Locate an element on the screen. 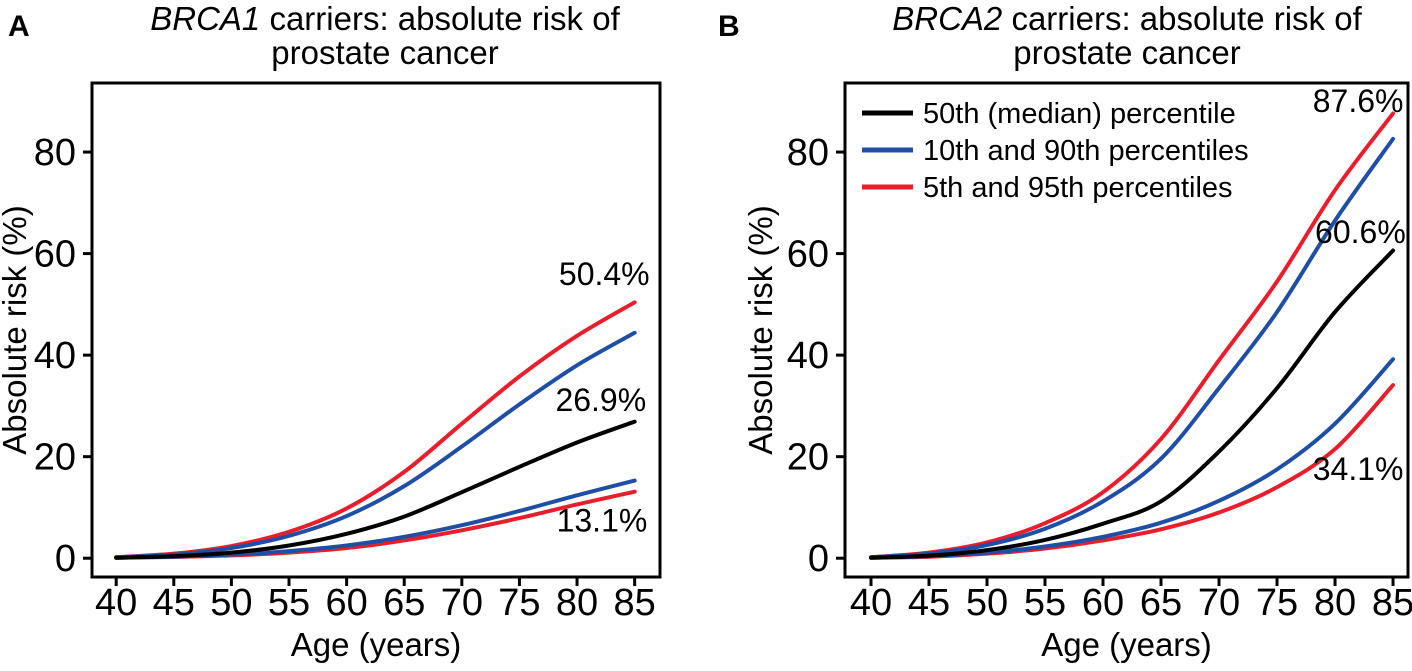  value-label: 34.1% is located at coordinates (1358, 469).